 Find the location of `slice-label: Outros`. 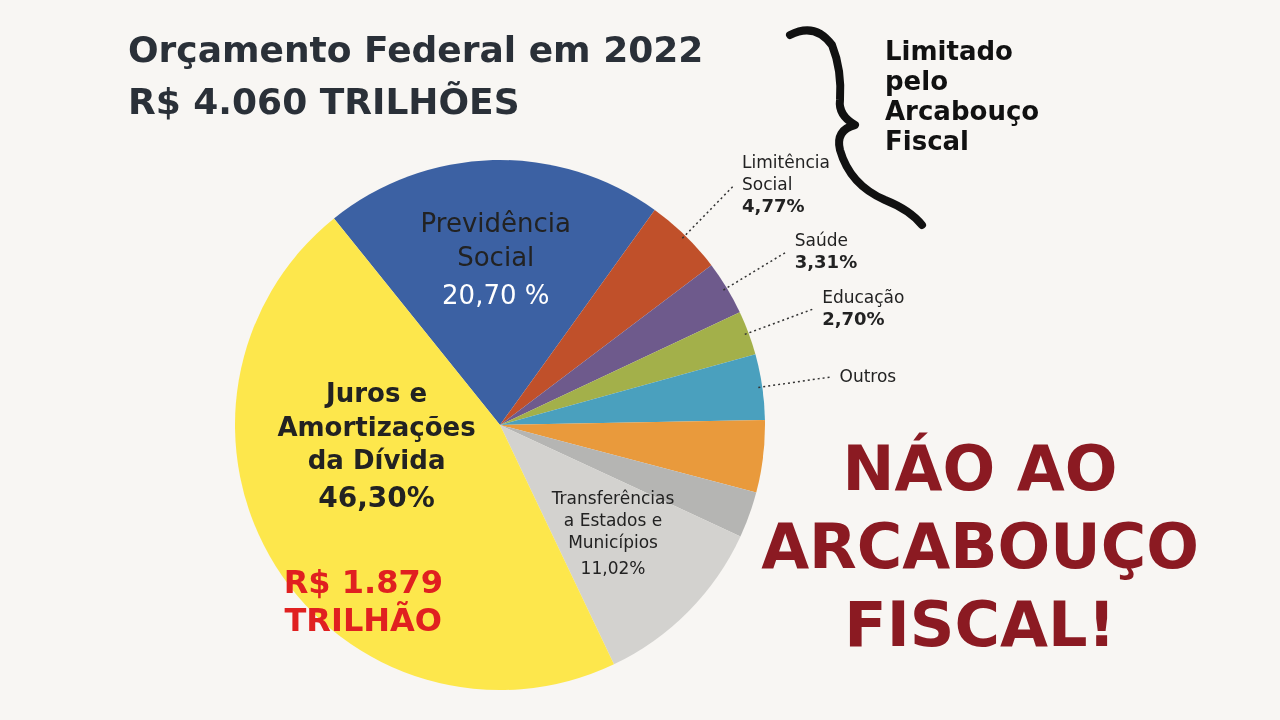

slice-label: Outros is located at coordinates (868, 375).